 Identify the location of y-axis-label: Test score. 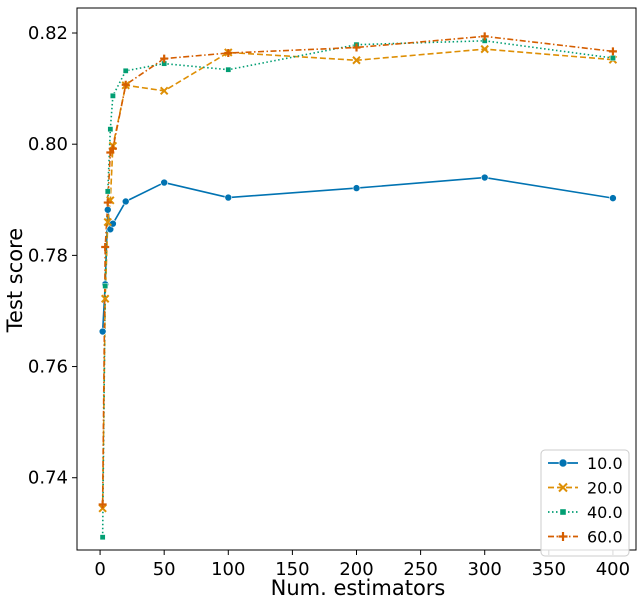
(15, 280).